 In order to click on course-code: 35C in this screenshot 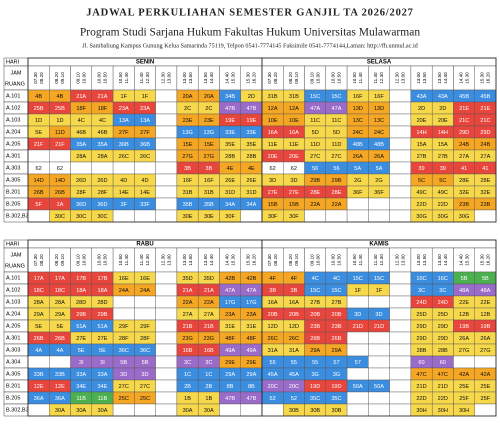, I will do `click(336, 399)`.